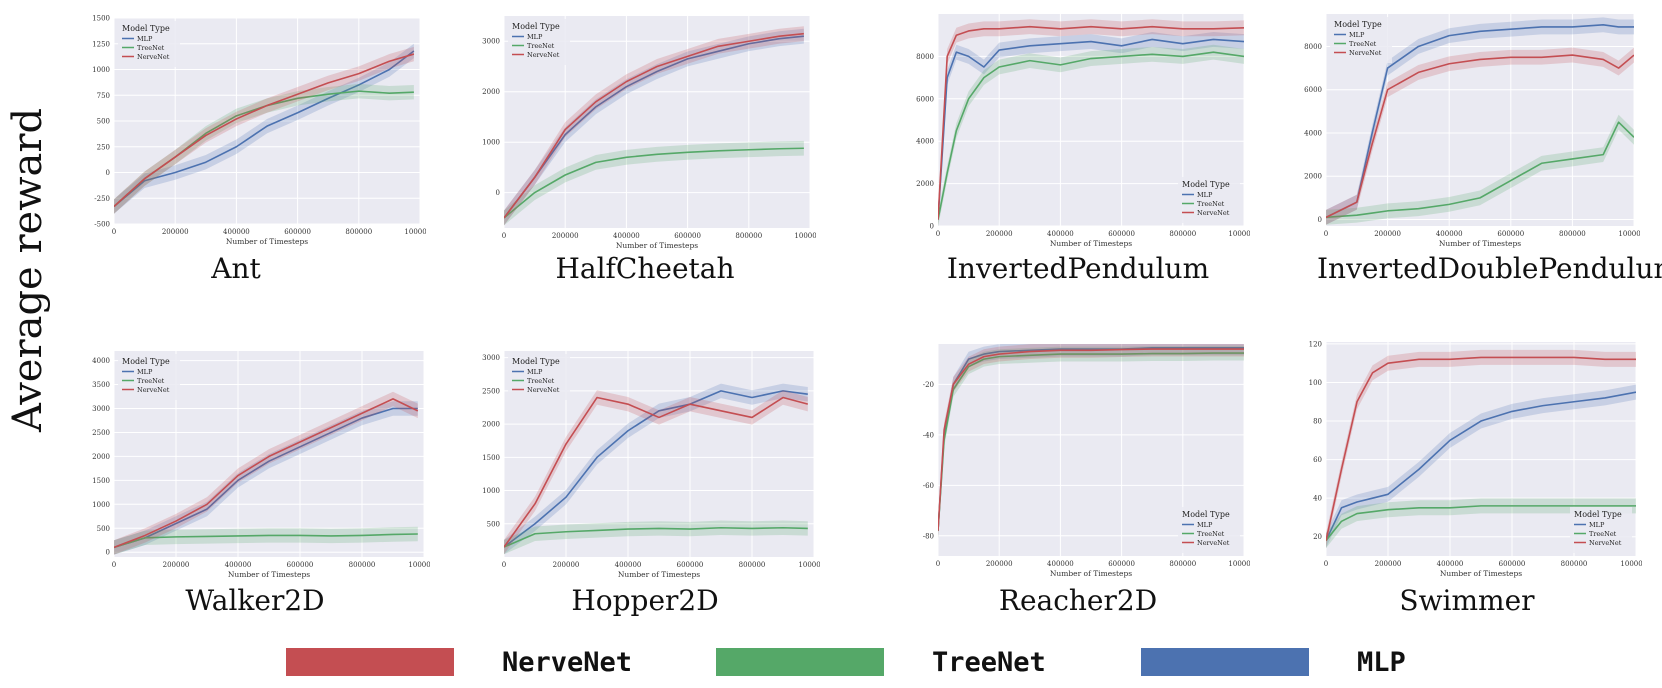  I want to click on y-tick-label: 8000, so click(925, 57).